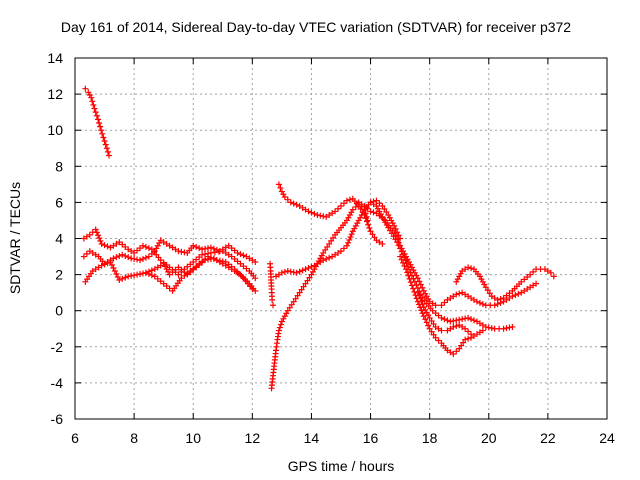 This screenshot has width=640, height=480. Describe the element at coordinates (441, 265) in the screenshot. I see `series-peak-to-trough-b` at that location.